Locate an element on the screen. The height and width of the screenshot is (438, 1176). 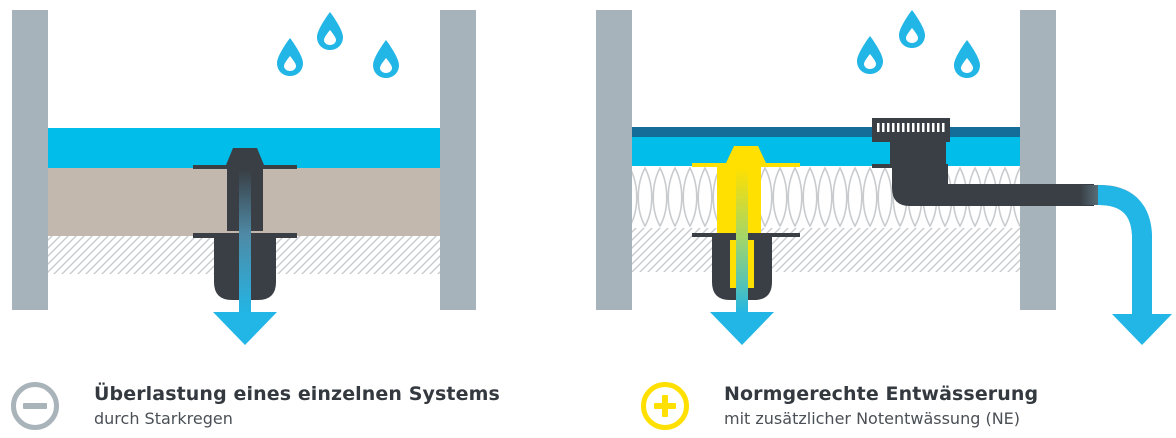
minus-circle-icon is located at coordinates (35, 406).